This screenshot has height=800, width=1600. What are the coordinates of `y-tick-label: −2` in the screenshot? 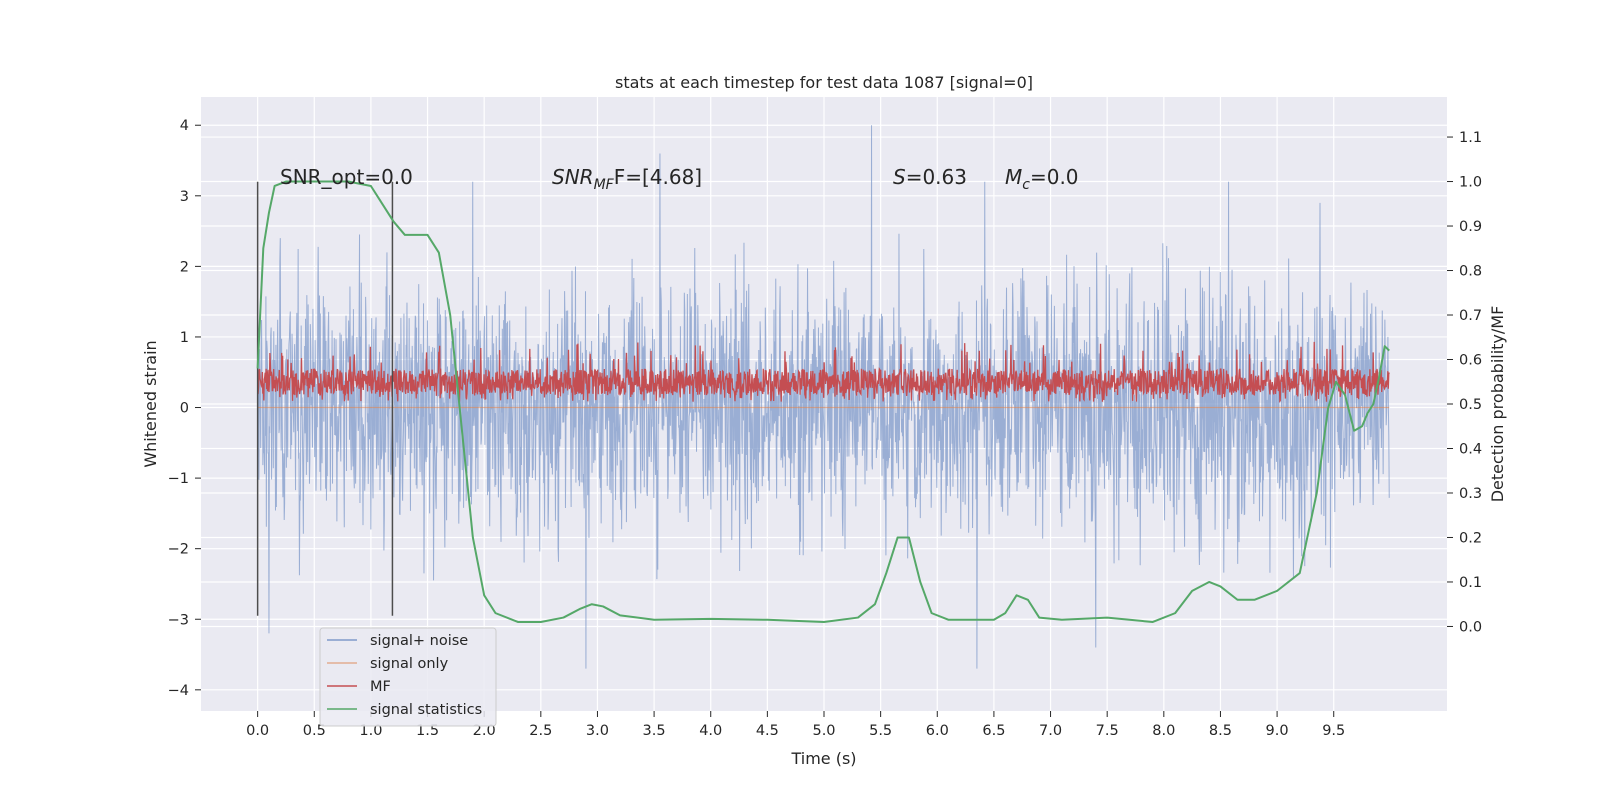 It's located at (178, 550).